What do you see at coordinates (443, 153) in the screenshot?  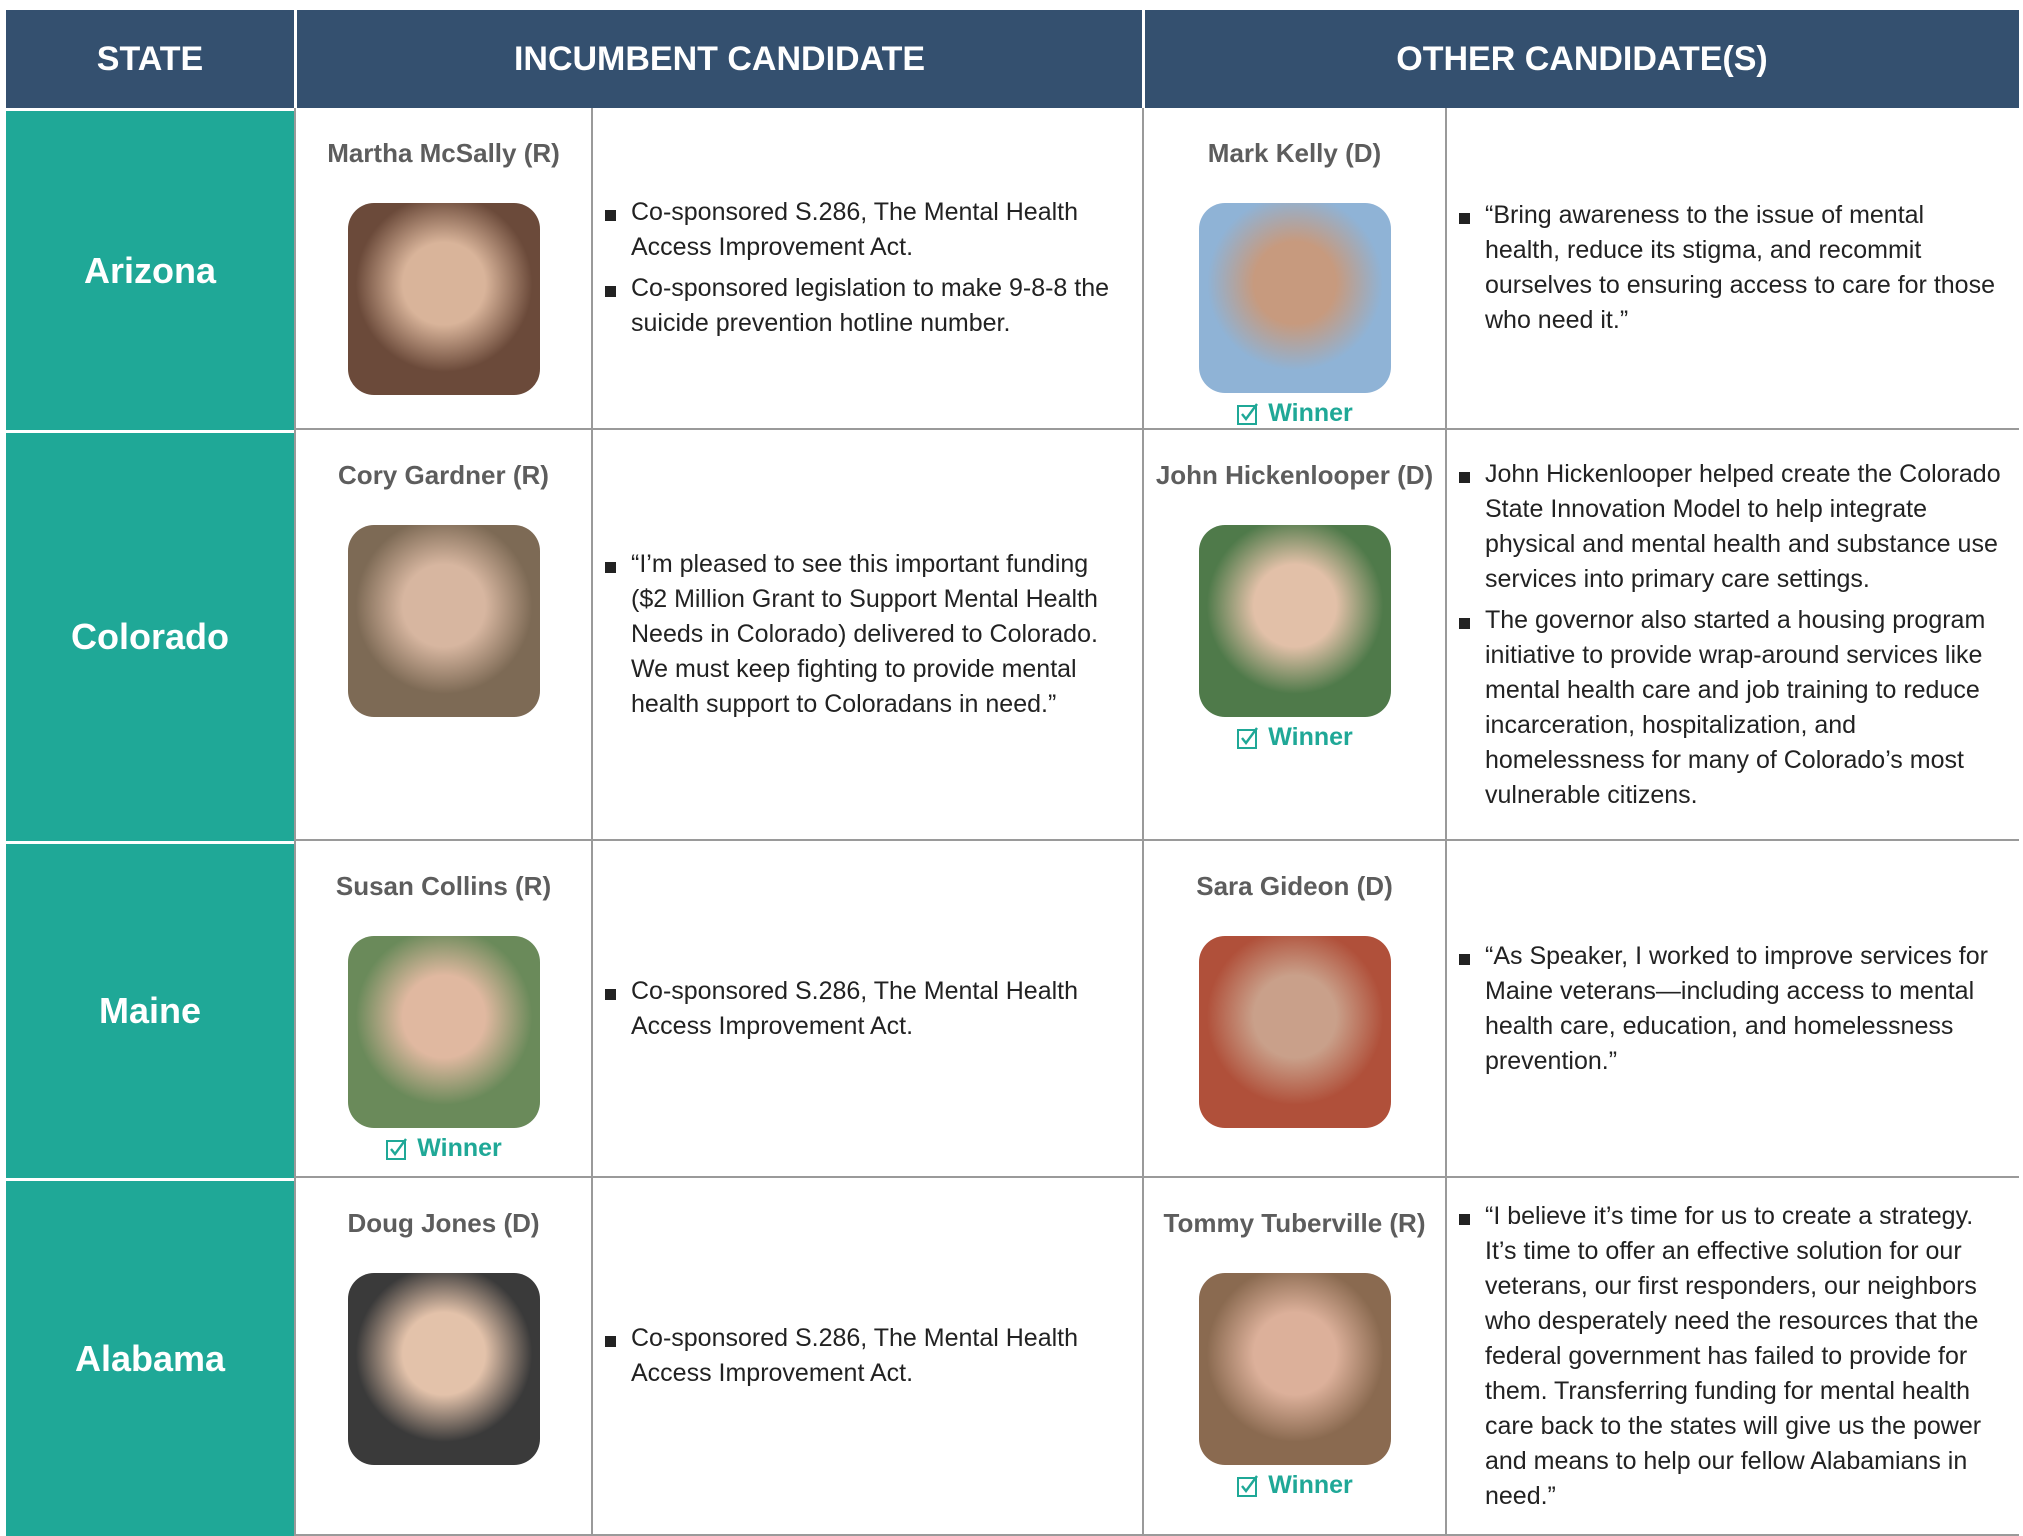 I see `candidate-name: Martha McSally (R)` at bounding box center [443, 153].